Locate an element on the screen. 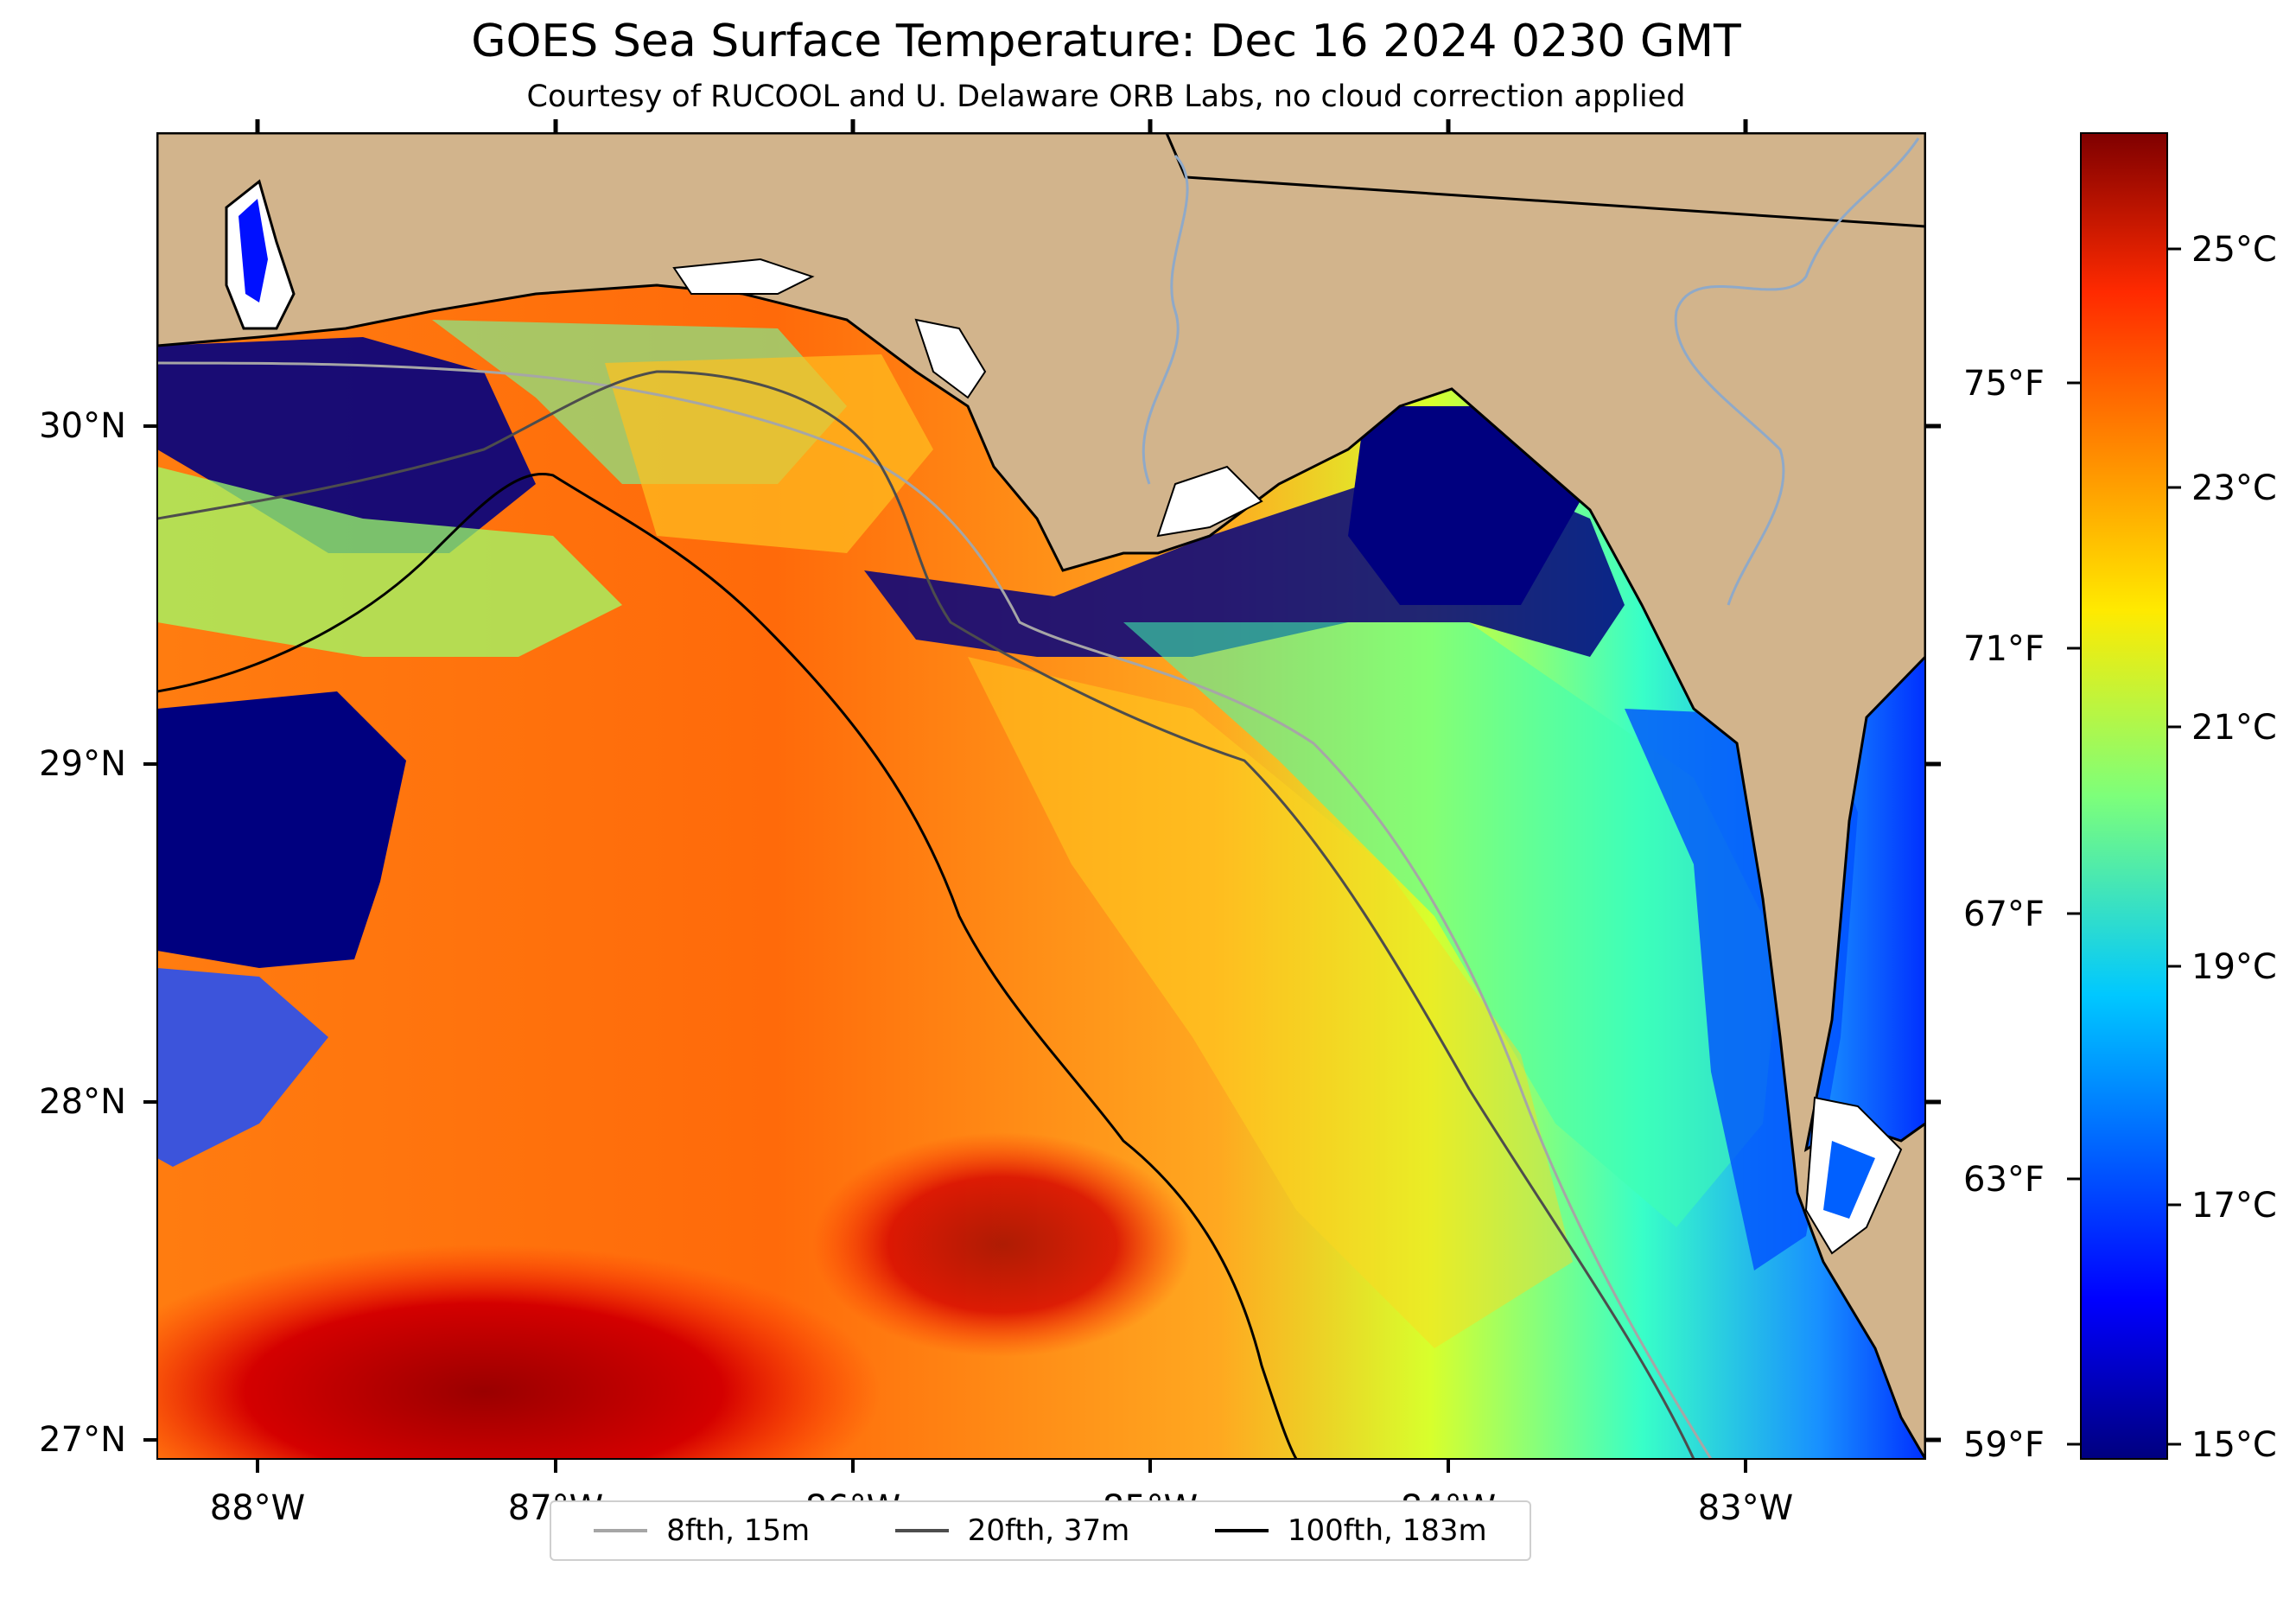 Image resolution: width=2296 pixels, height=1624 pixels. lon-label-83w: 83°W is located at coordinates (1745, 1508).